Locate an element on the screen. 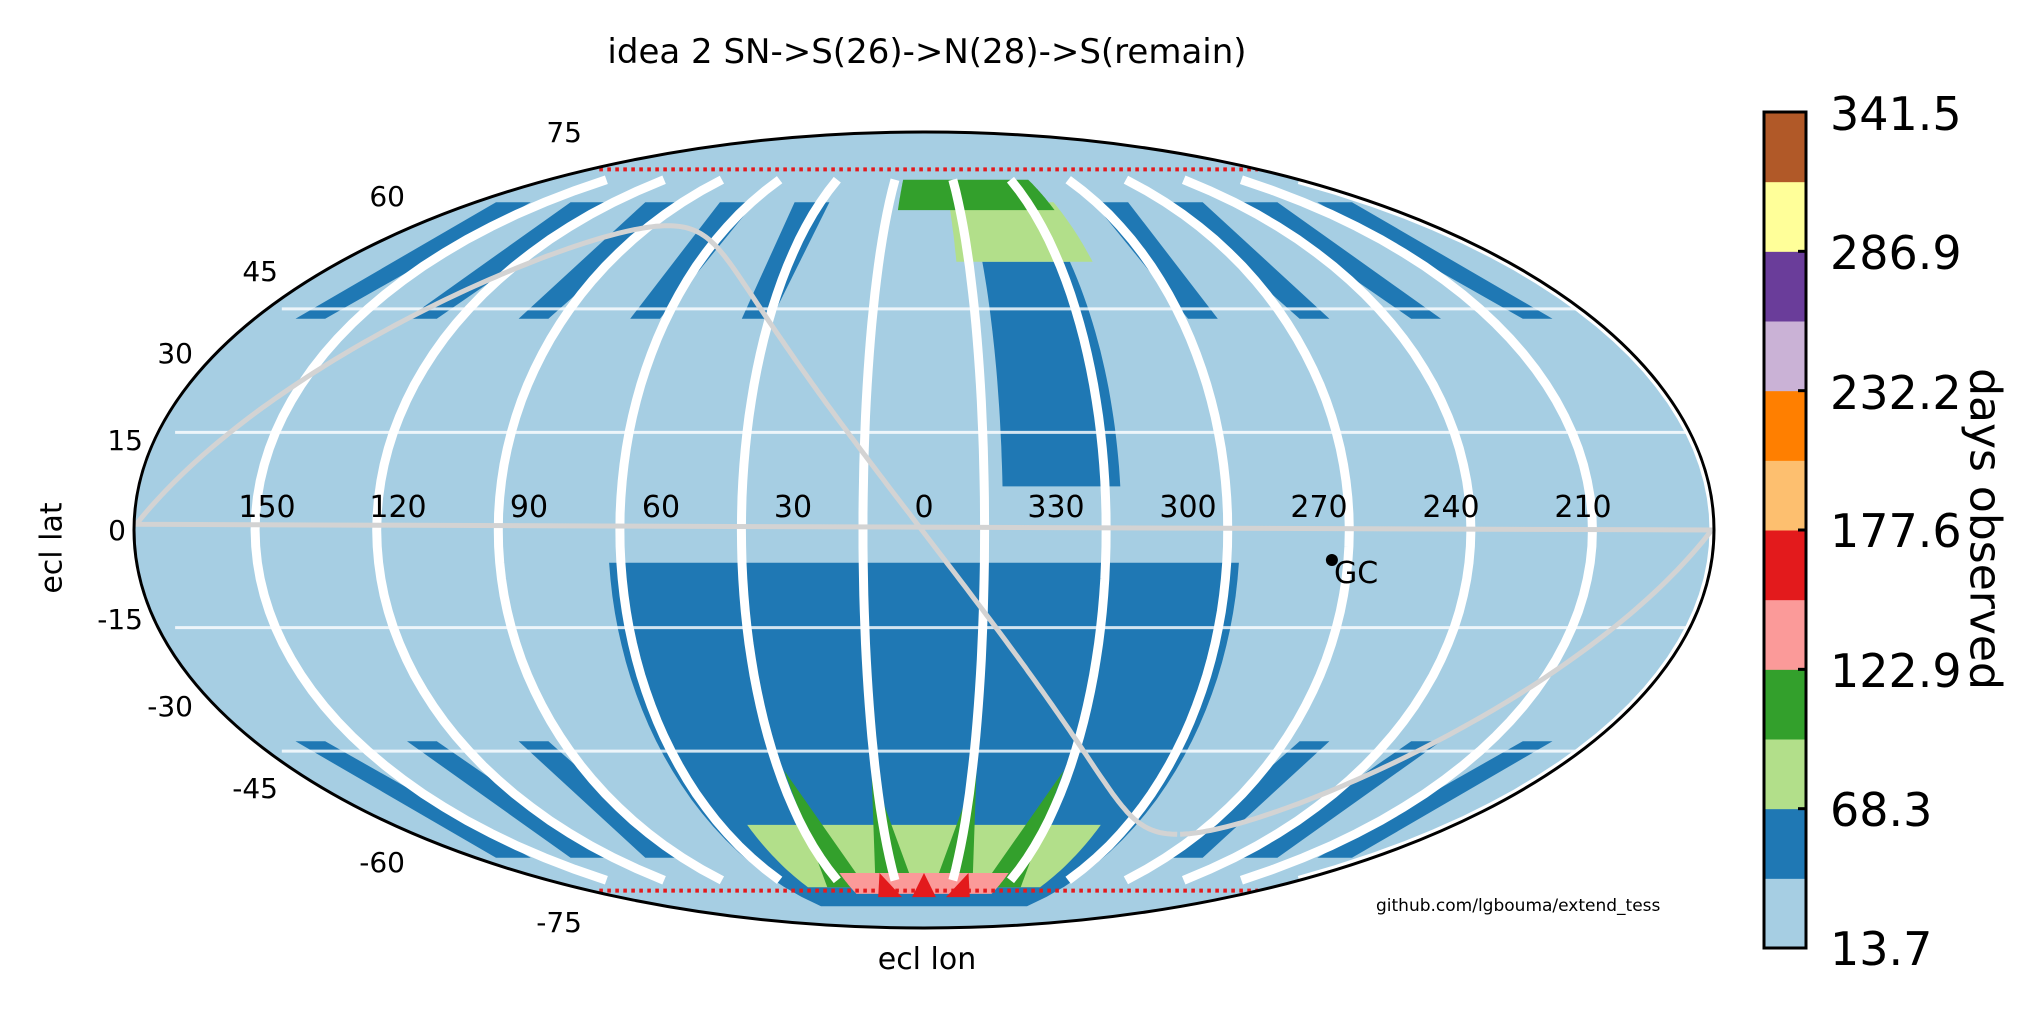  lon-tick-label: 240 is located at coordinates (1451, 507).